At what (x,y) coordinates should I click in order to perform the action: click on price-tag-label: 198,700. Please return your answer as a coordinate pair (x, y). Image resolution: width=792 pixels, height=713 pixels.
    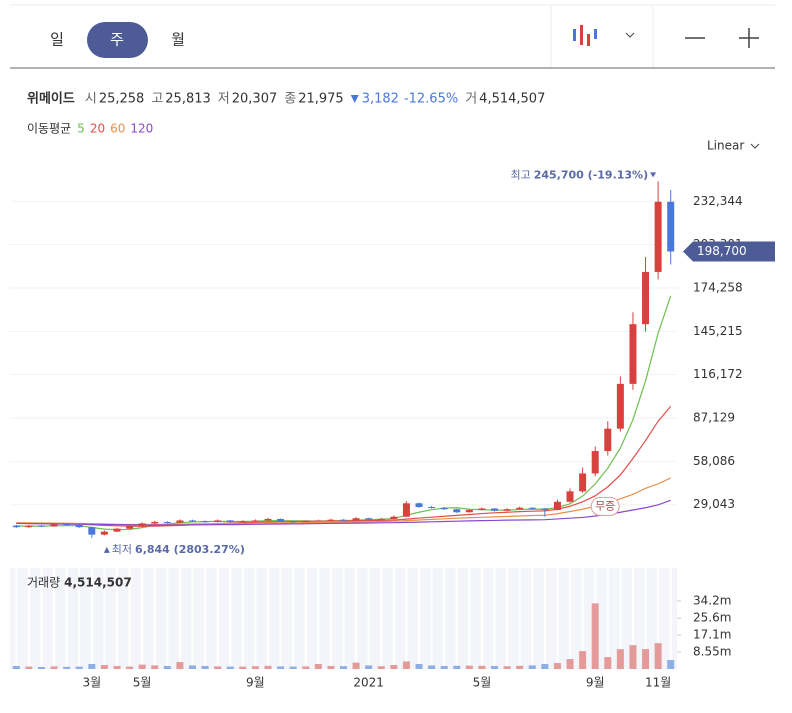
    Looking at the image, I should click on (722, 251).